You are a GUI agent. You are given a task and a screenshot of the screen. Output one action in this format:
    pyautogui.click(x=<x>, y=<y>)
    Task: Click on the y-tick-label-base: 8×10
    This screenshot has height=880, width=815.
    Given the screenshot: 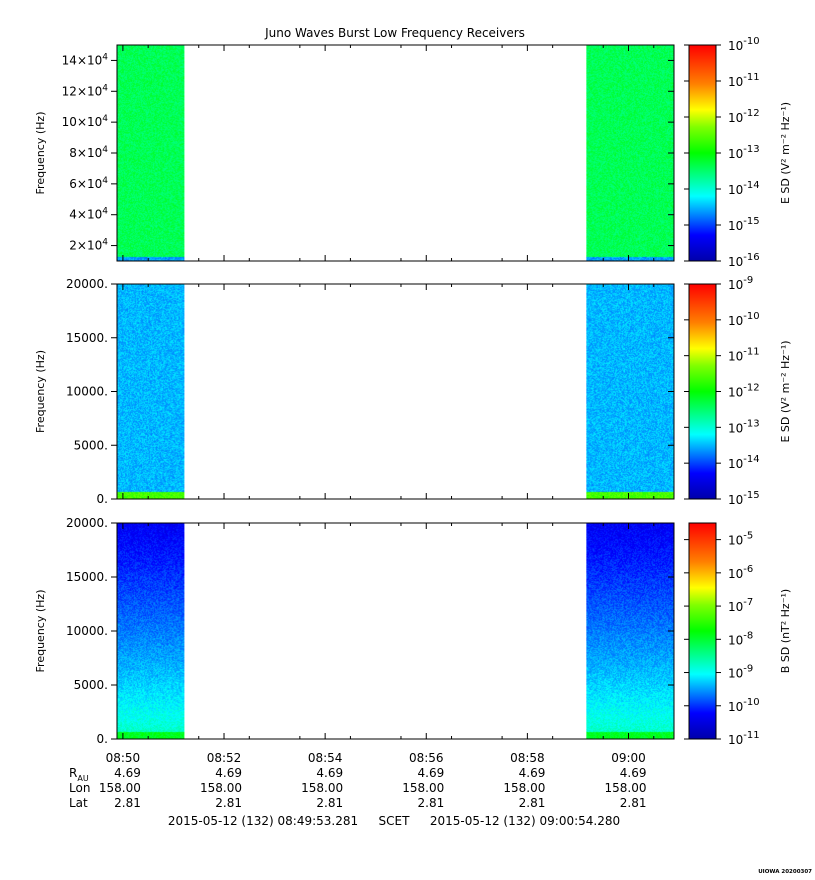 What is the action you would take?
    pyautogui.click(x=85, y=153)
    